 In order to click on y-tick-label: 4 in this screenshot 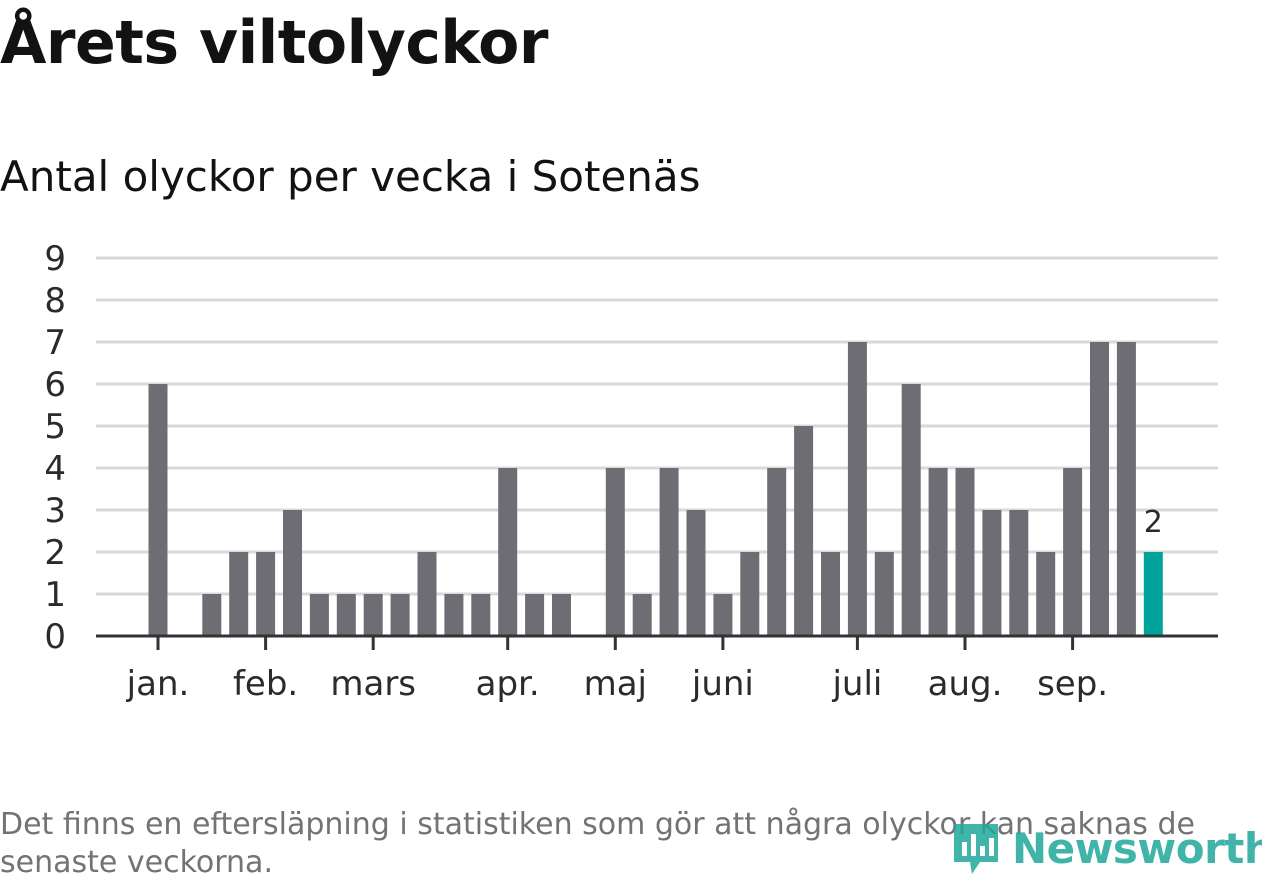, I will do `click(55, 469)`.